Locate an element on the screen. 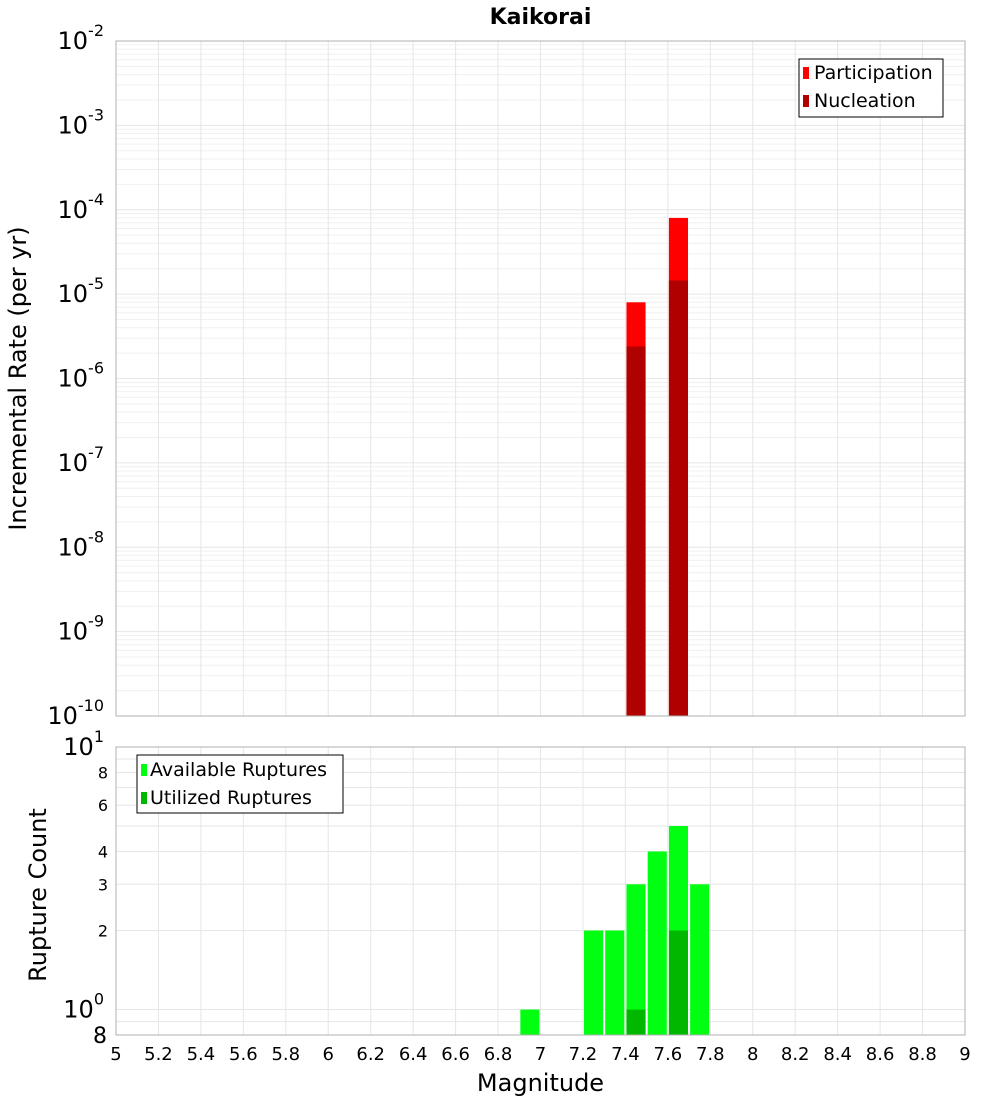  bottom-legend-label: Available Ruptures is located at coordinates (238, 770).